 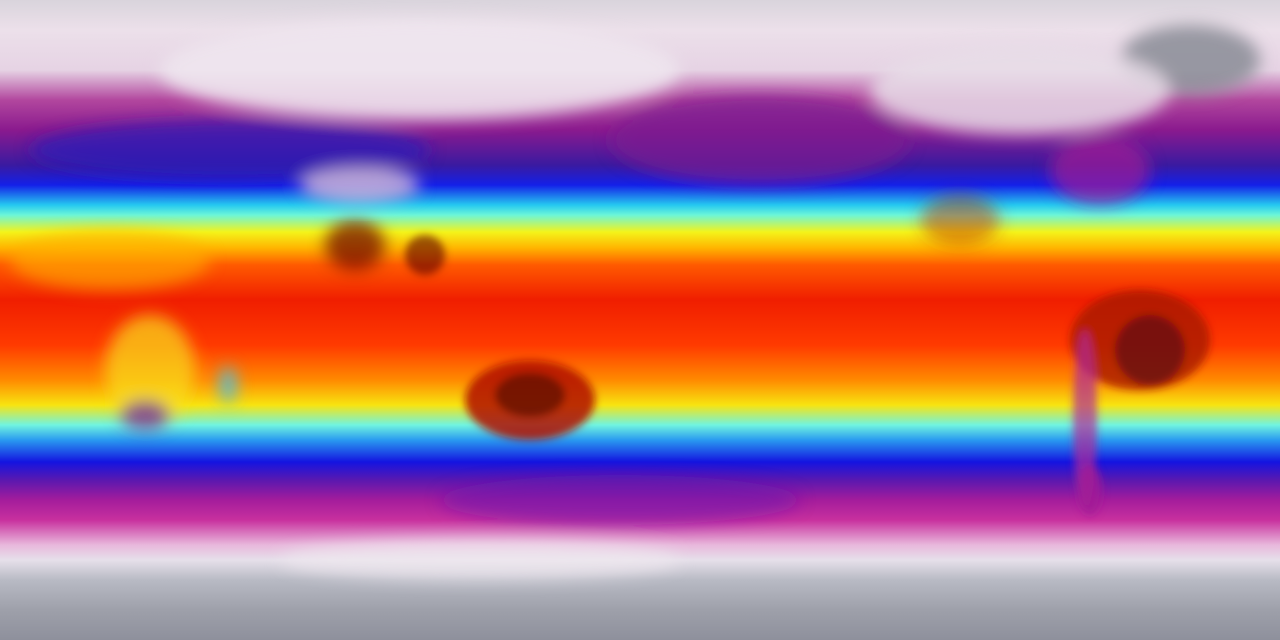 I want to click on mexico, so click(x=960, y=220).